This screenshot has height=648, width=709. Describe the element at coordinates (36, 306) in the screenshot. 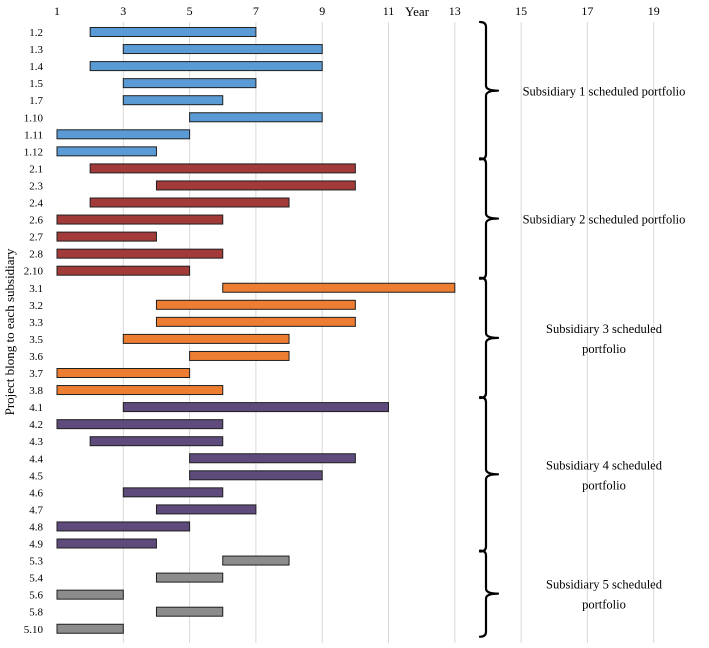

I see `category-label: 3.2` at that location.